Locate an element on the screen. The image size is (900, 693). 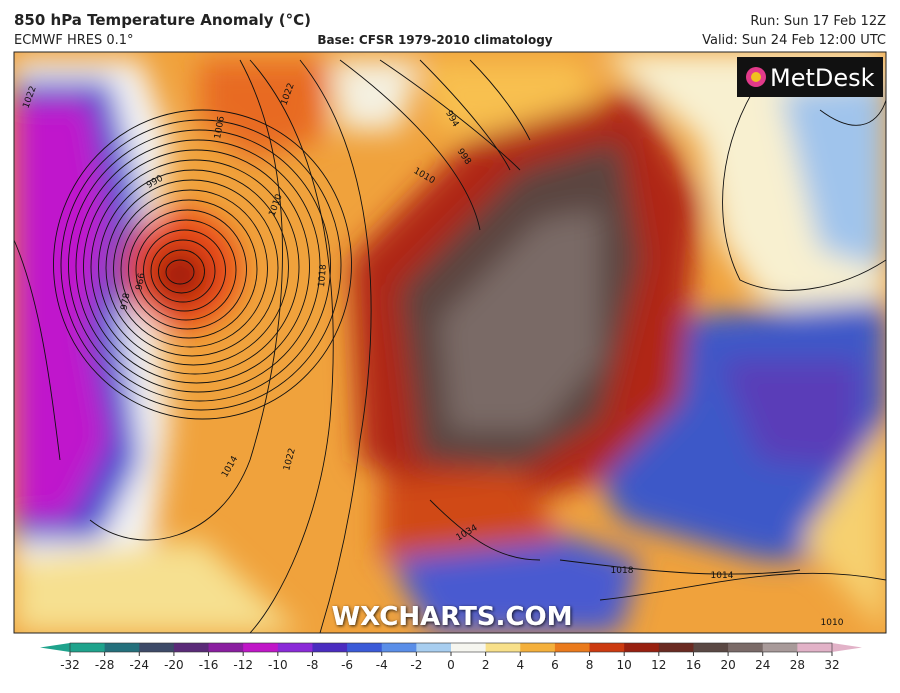
colorbar-tick-label: 12 is located at coordinates (658, 665).